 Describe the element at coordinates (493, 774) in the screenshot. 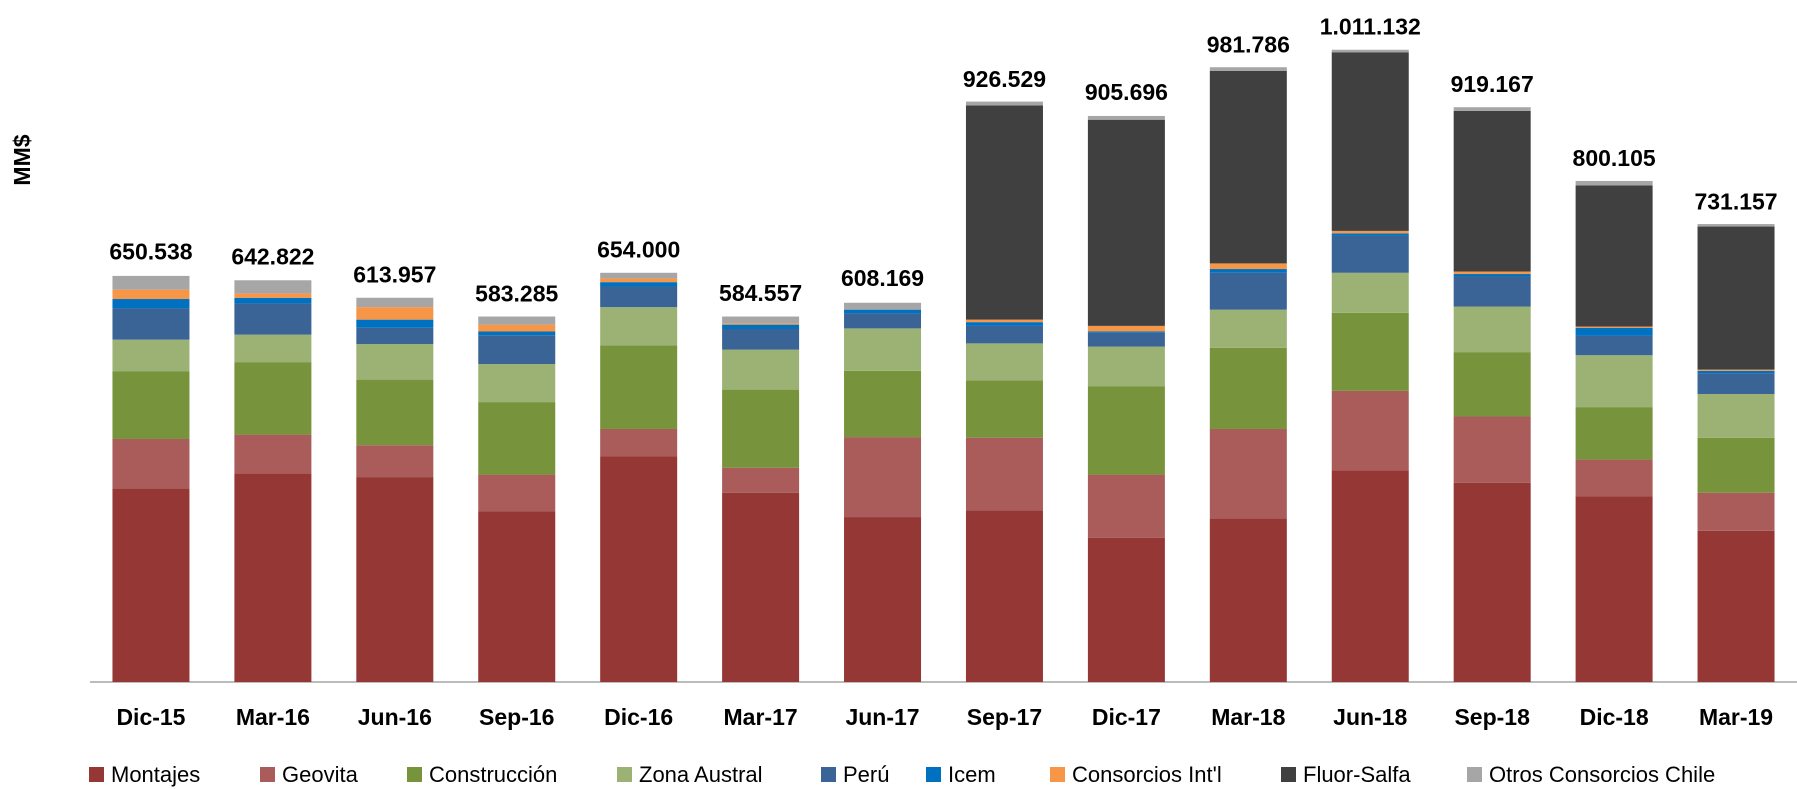

I see `legend-label: Construcción` at that location.